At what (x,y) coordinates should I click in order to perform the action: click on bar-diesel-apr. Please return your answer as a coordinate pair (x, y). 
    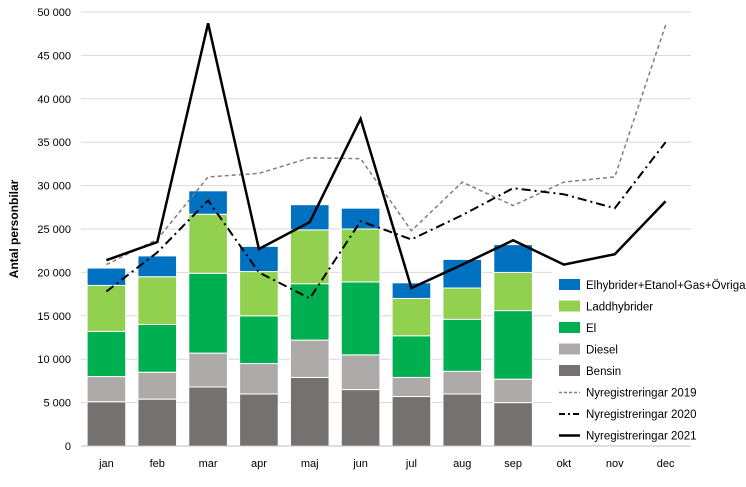
    Looking at the image, I should click on (259, 379).